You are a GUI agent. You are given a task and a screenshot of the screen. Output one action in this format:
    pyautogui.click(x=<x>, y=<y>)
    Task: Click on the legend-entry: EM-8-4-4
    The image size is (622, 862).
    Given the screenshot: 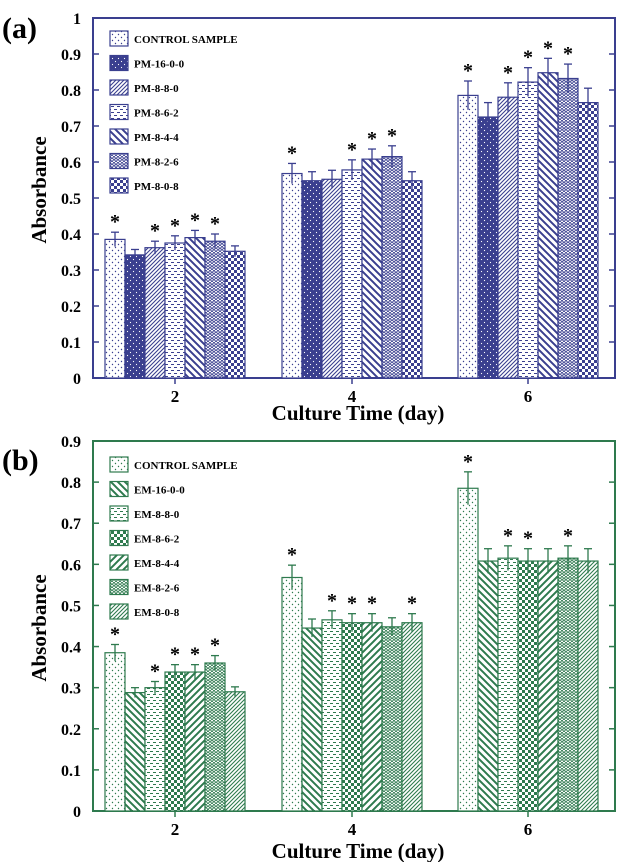 What is the action you would take?
    pyautogui.click(x=157, y=564)
    